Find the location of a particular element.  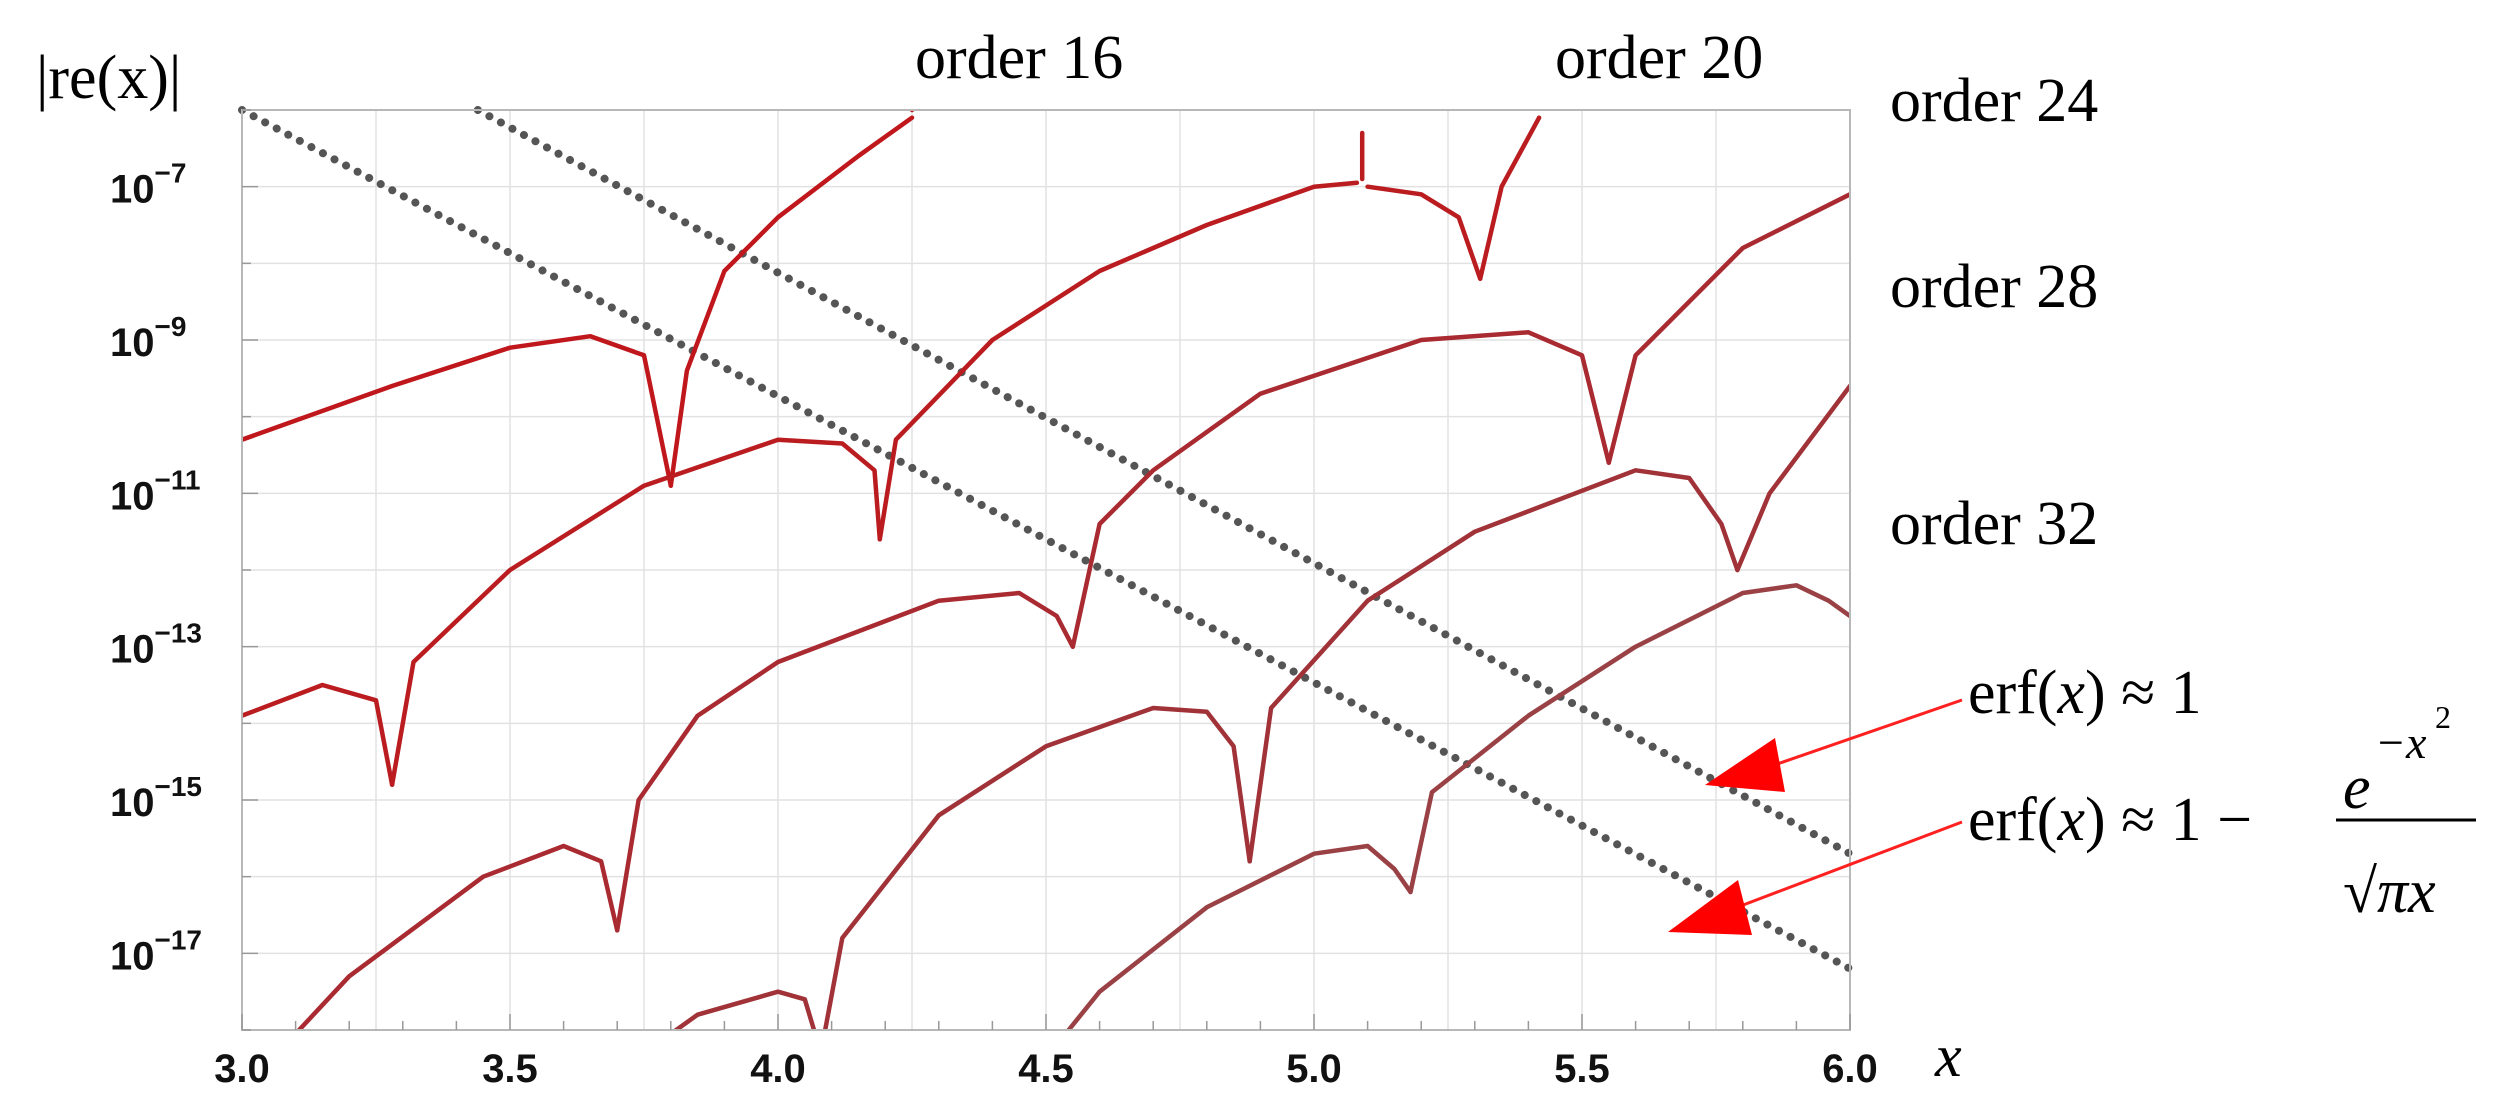

x-tick-label: 3.5 is located at coordinates (510, 1069).